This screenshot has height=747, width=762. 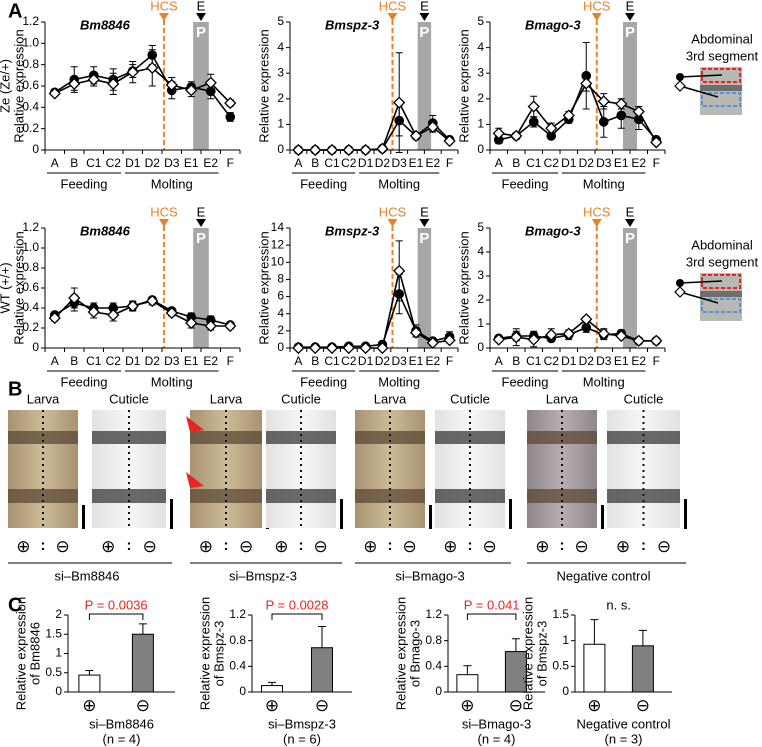 I want to click on y-axis-label: Ze (Ze/+), so click(x=6, y=86).